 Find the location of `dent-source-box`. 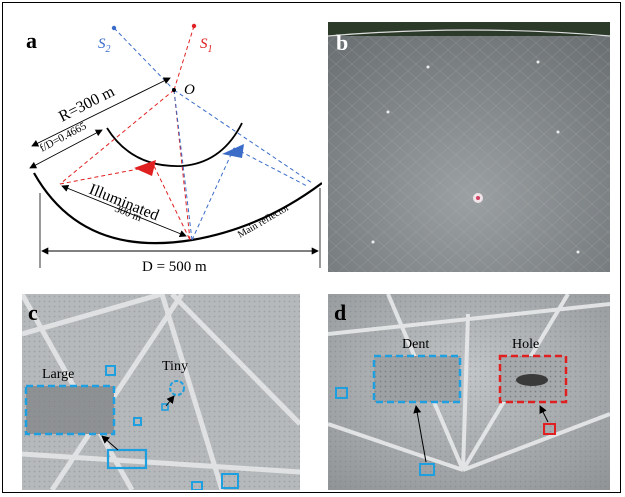

dent-source-box is located at coordinates (427, 469).